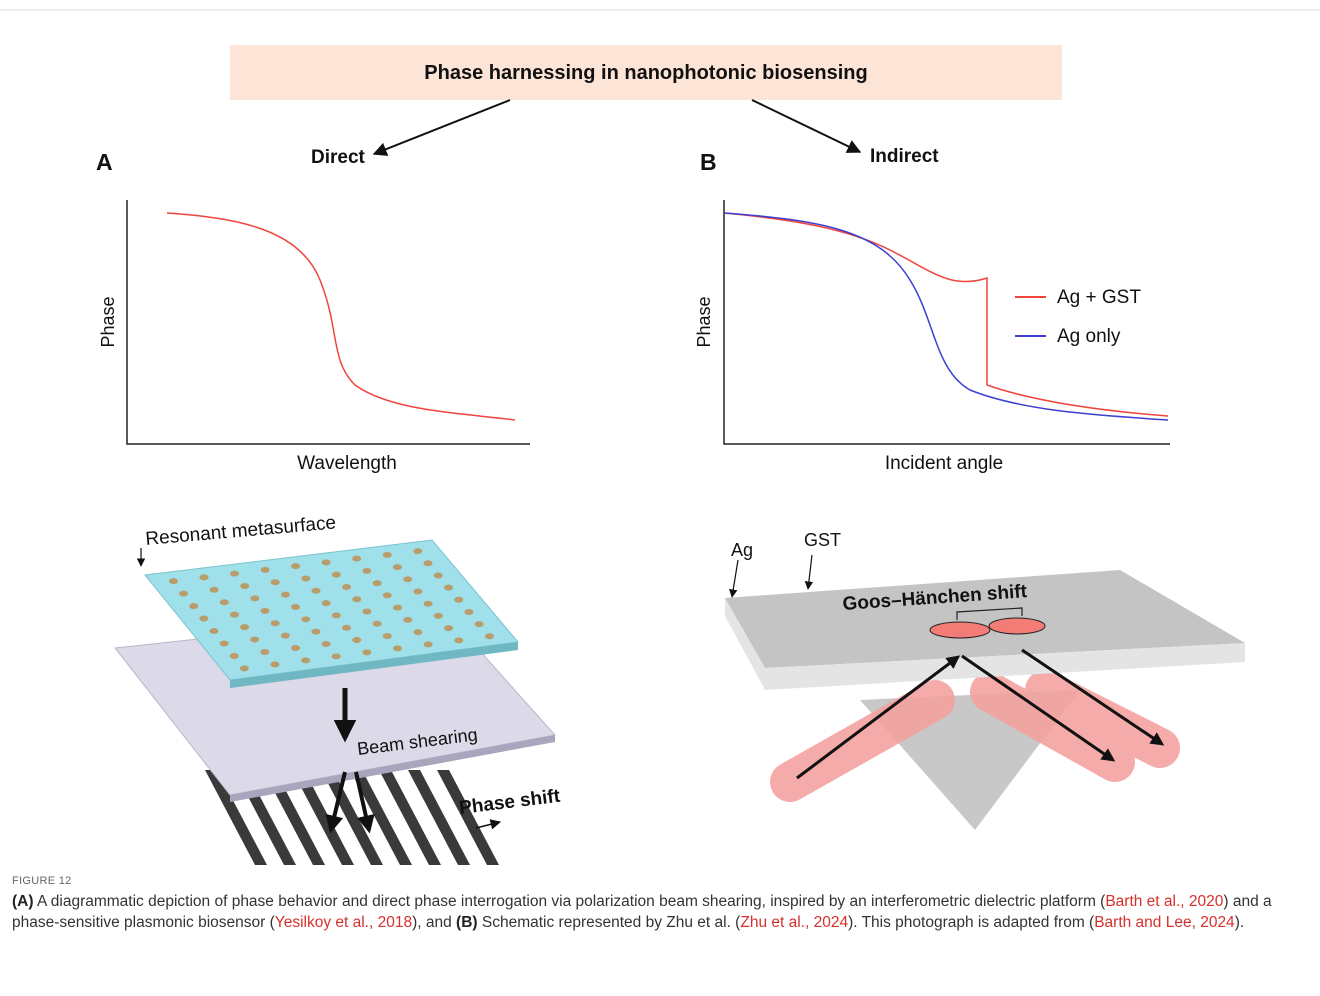 Image resolution: width=1320 pixels, height=996 pixels. Describe the element at coordinates (794, 922) in the screenshot. I see `citation-link: Zhu et al., 2024` at that location.